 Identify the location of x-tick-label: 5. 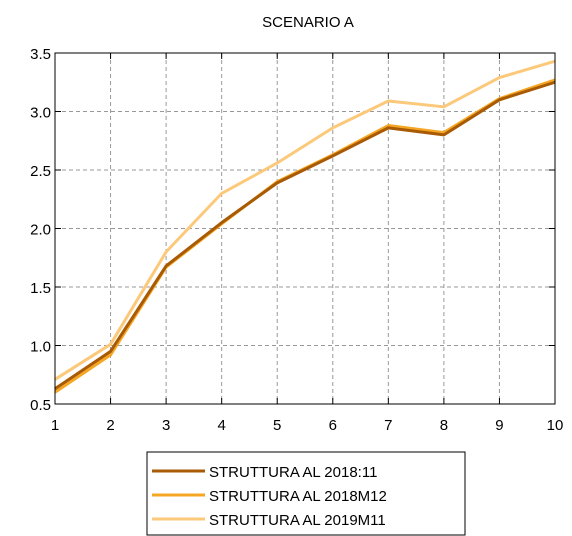
(277, 425).